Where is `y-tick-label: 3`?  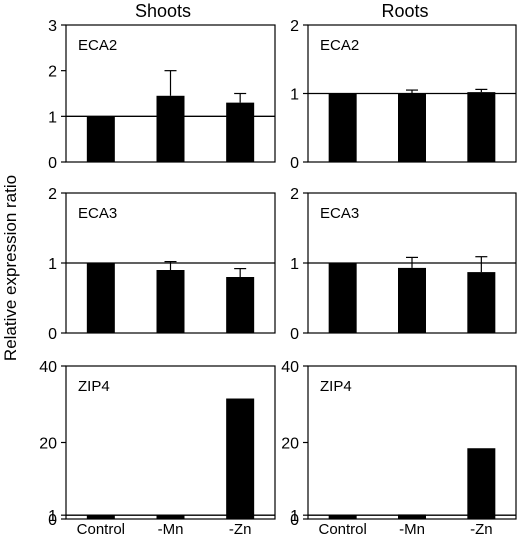 y-tick-label: 3 is located at coordinates (52, 26).